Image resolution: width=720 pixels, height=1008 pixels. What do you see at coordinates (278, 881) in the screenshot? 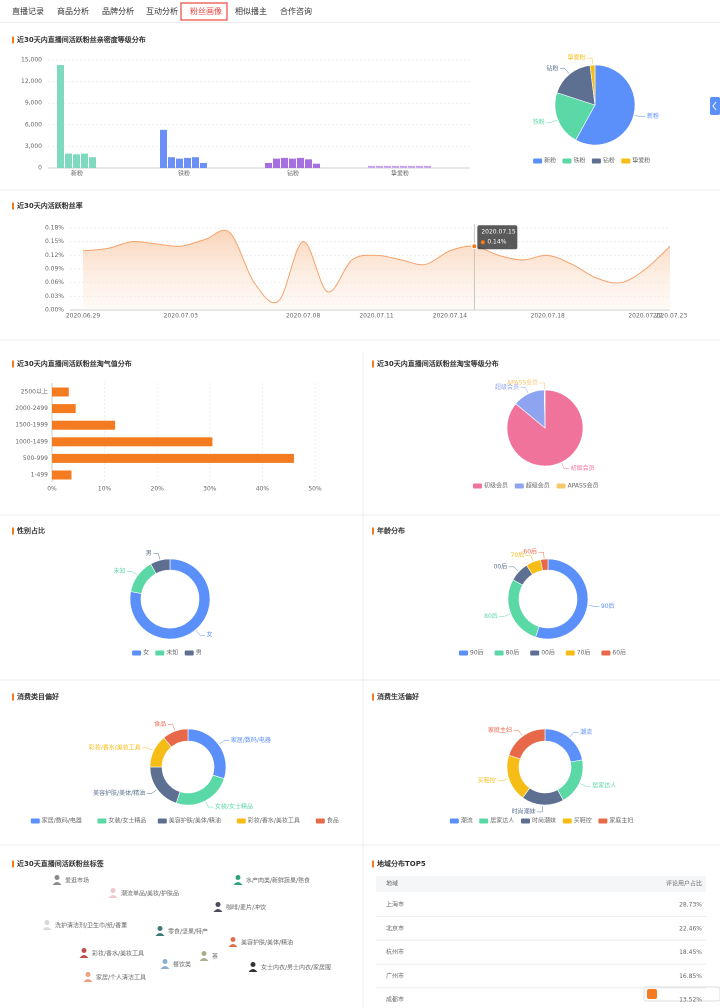
I see `tag-label: 水产肉类/新鲜蔬果/熟食` at bounding box center [278, 881].